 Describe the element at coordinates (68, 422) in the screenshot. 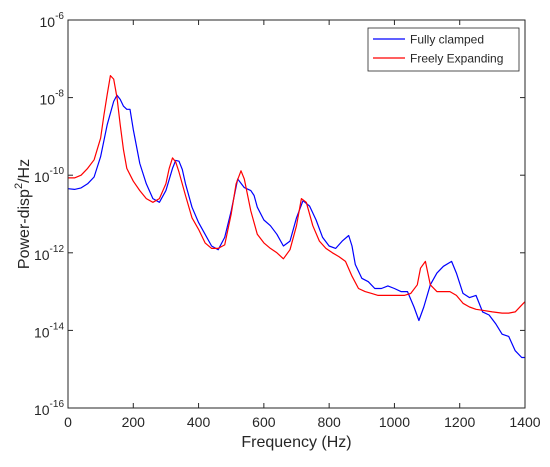

I see `x-tick-label: 0` at that location.